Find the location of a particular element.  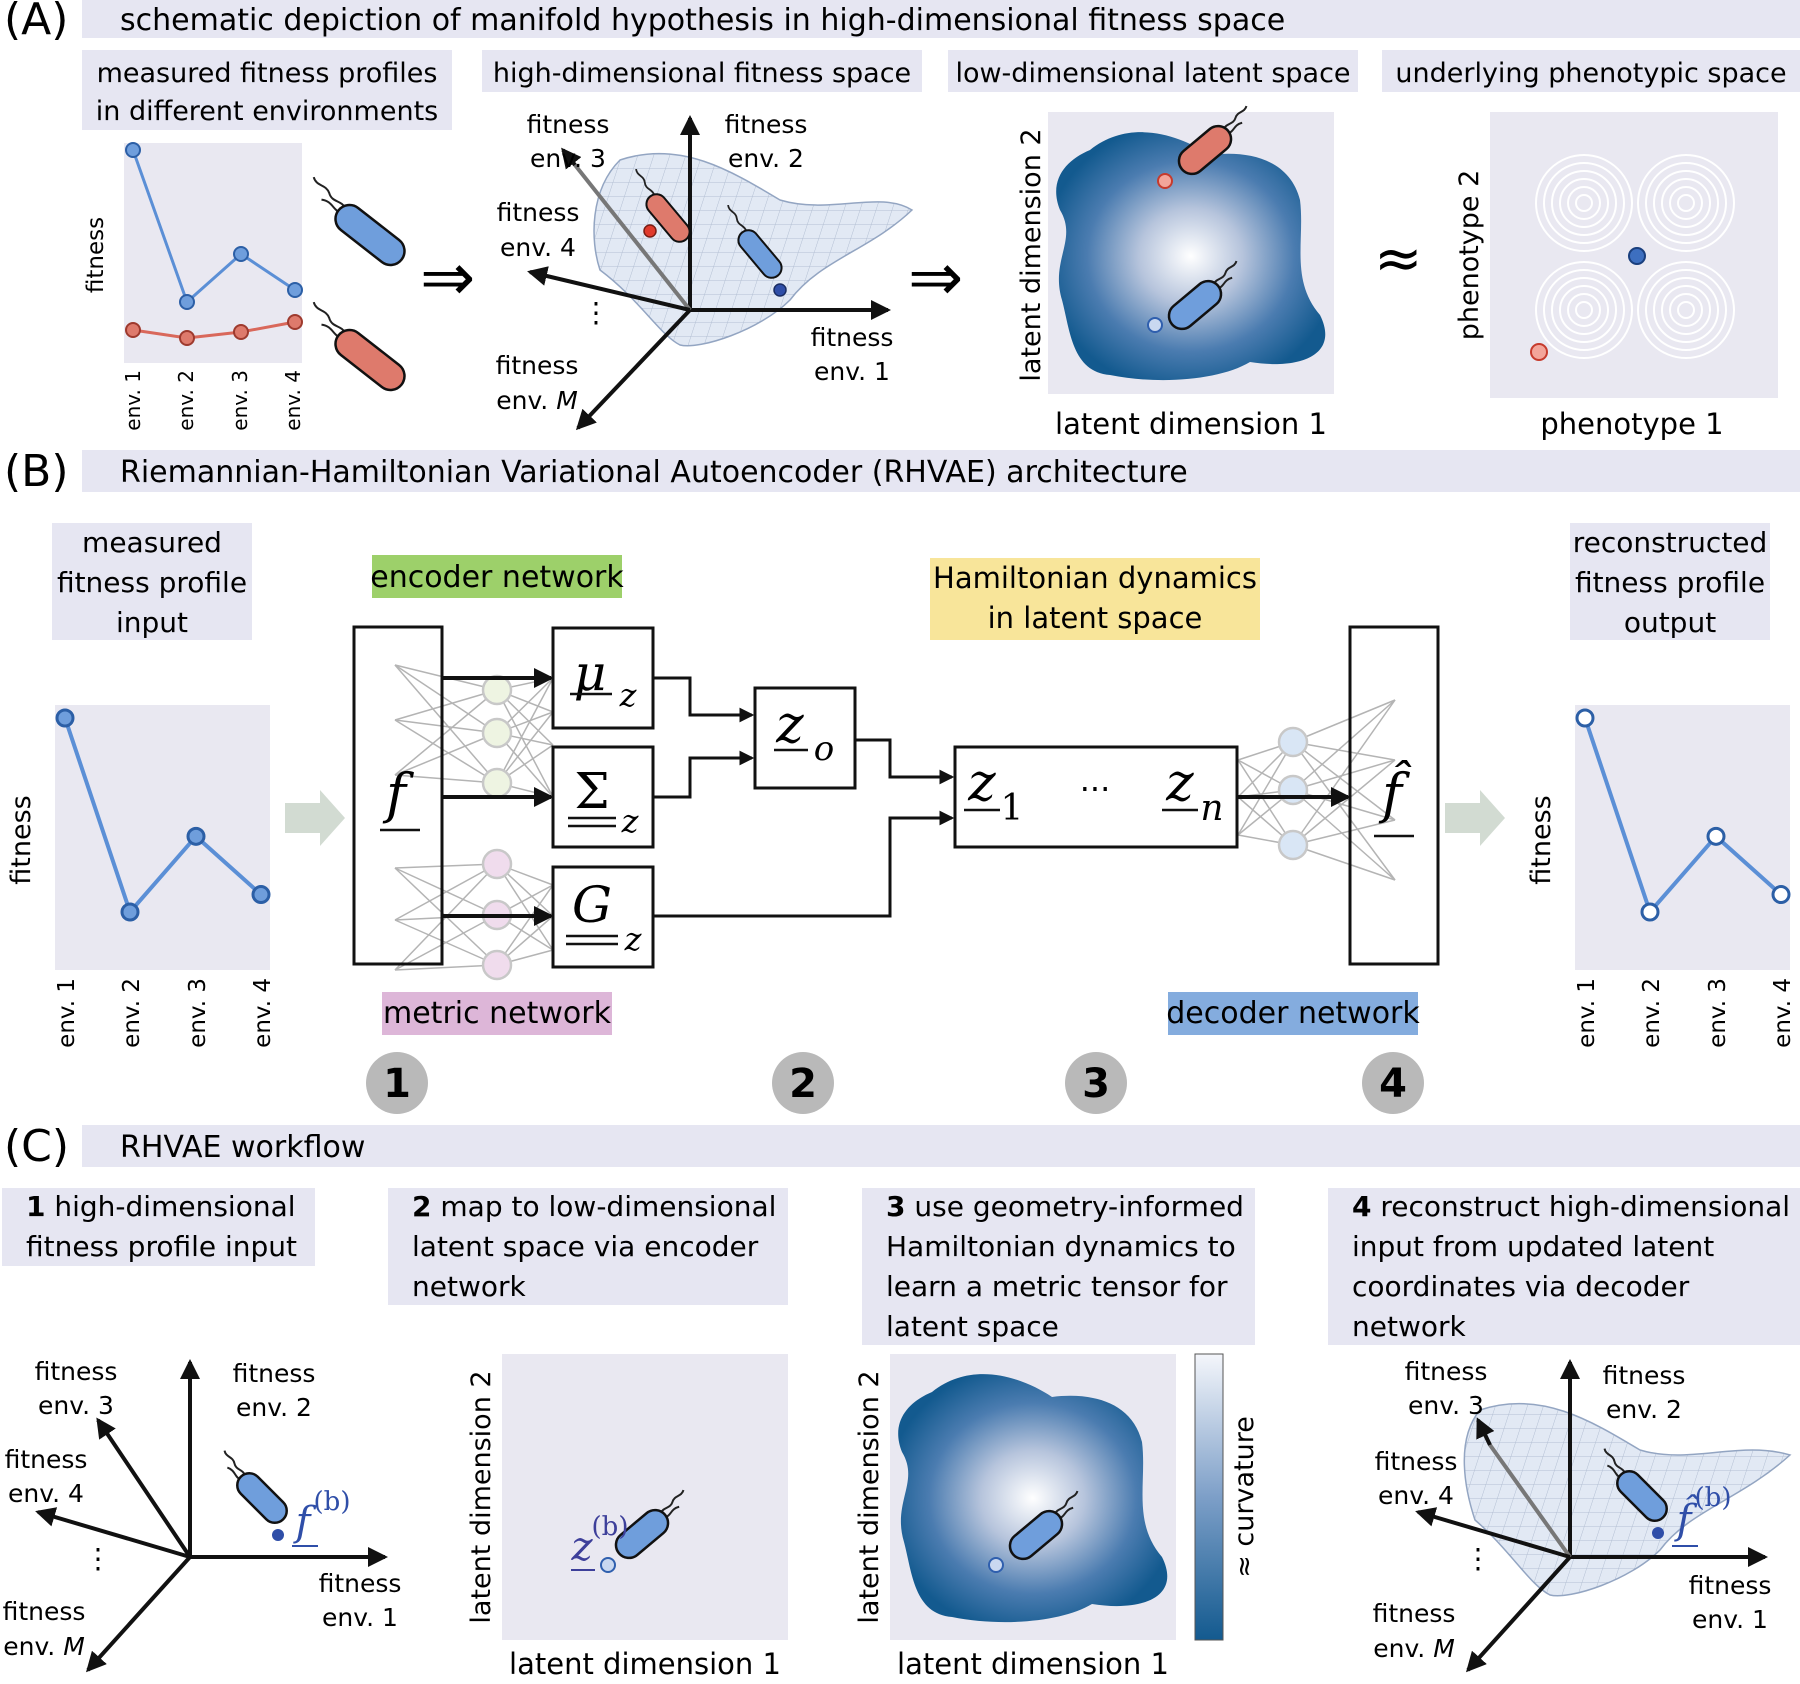

b-input-plot-bg is located at coordinates (162, 837).